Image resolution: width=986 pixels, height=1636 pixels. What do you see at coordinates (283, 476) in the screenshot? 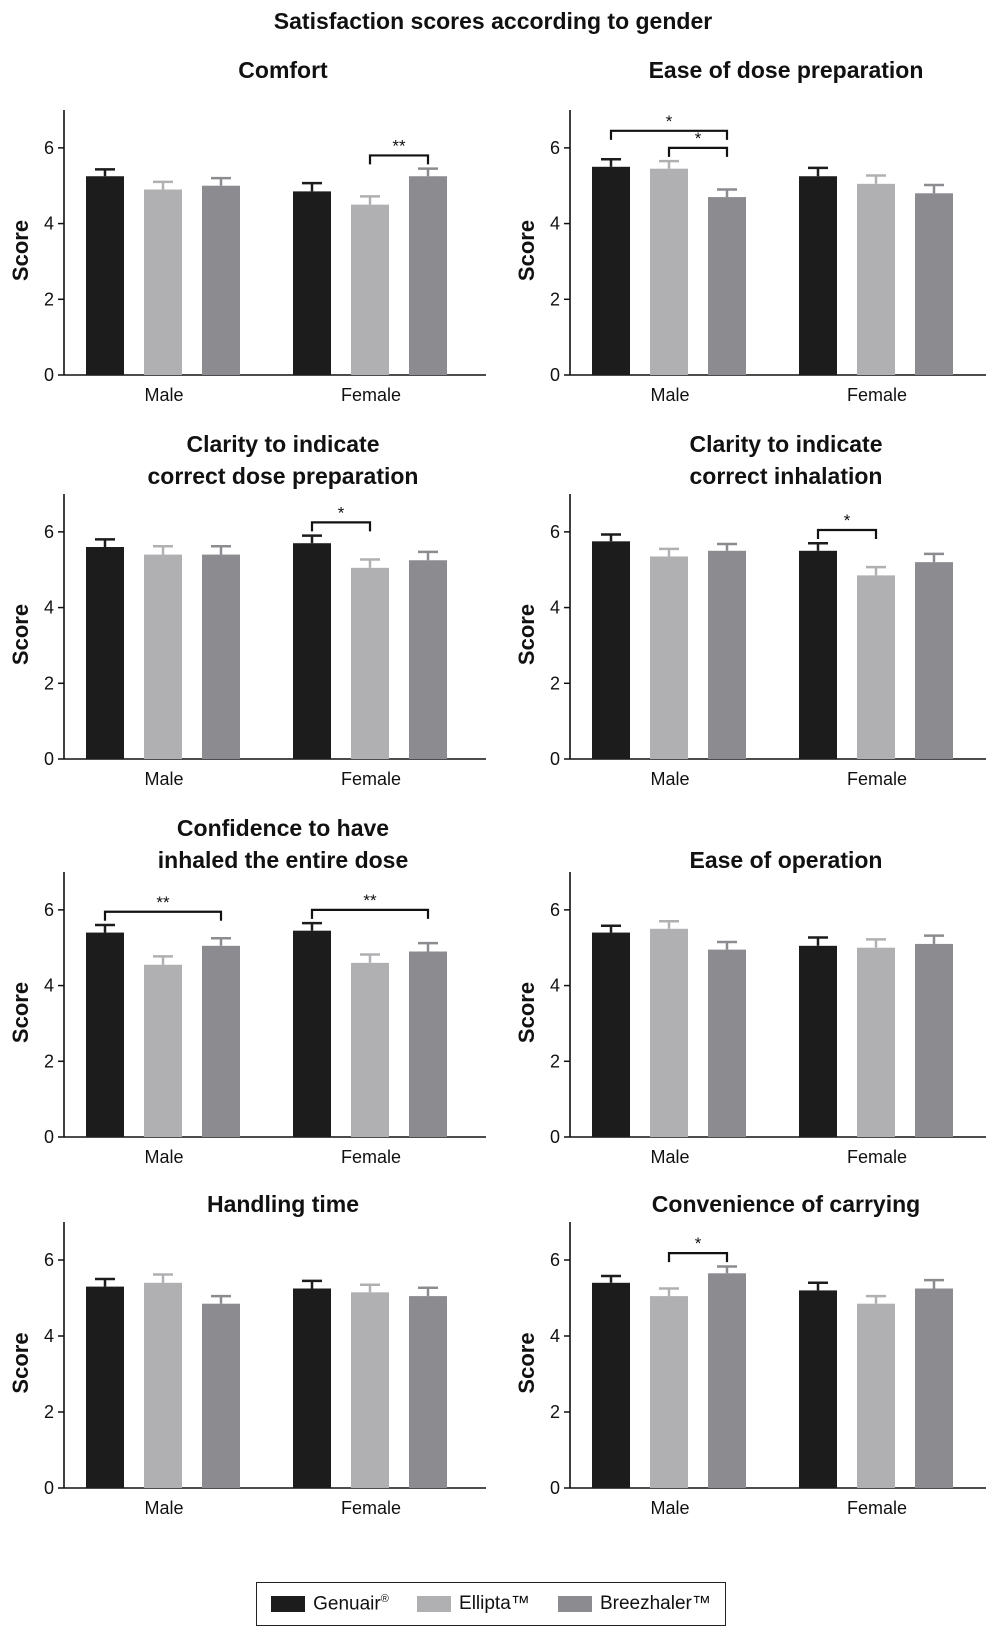
I see `panel-title-2-line-1: correct dose preparation` at bounding box center [283, 476].